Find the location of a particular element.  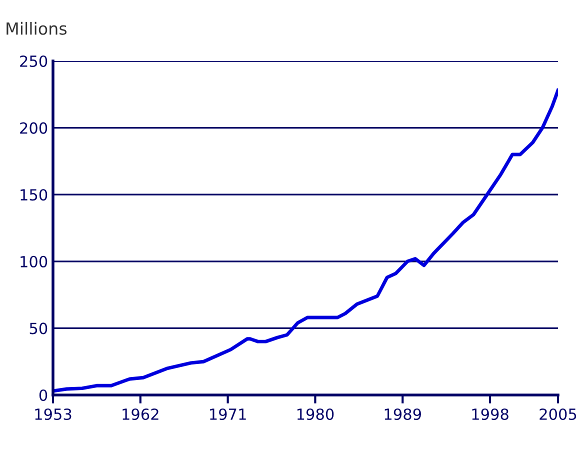

x-tick-label: 1953 is located at coordinates (53, 414).